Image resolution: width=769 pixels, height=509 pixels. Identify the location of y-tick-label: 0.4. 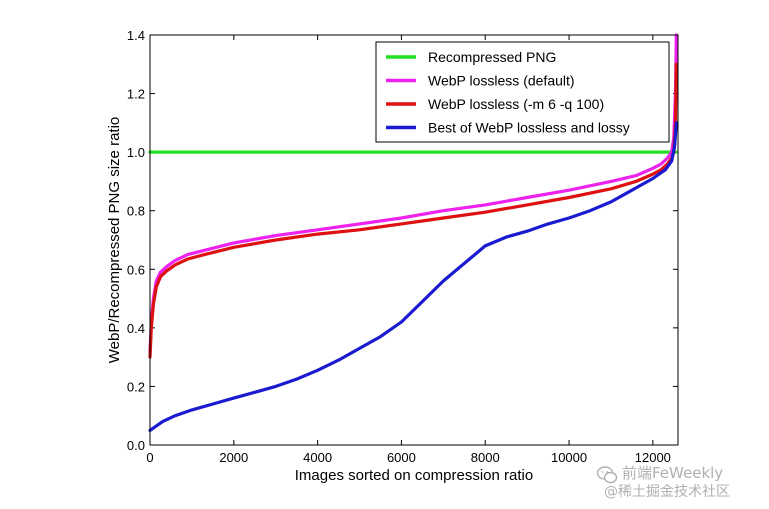
(136, 328).